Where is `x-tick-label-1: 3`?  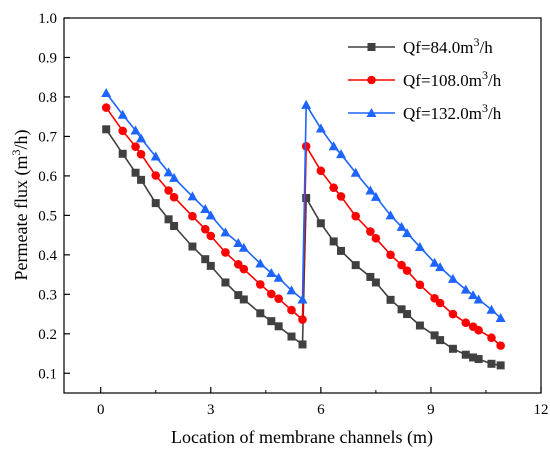
x-tick-label-1: 3 is located at coordinates (211, 410).